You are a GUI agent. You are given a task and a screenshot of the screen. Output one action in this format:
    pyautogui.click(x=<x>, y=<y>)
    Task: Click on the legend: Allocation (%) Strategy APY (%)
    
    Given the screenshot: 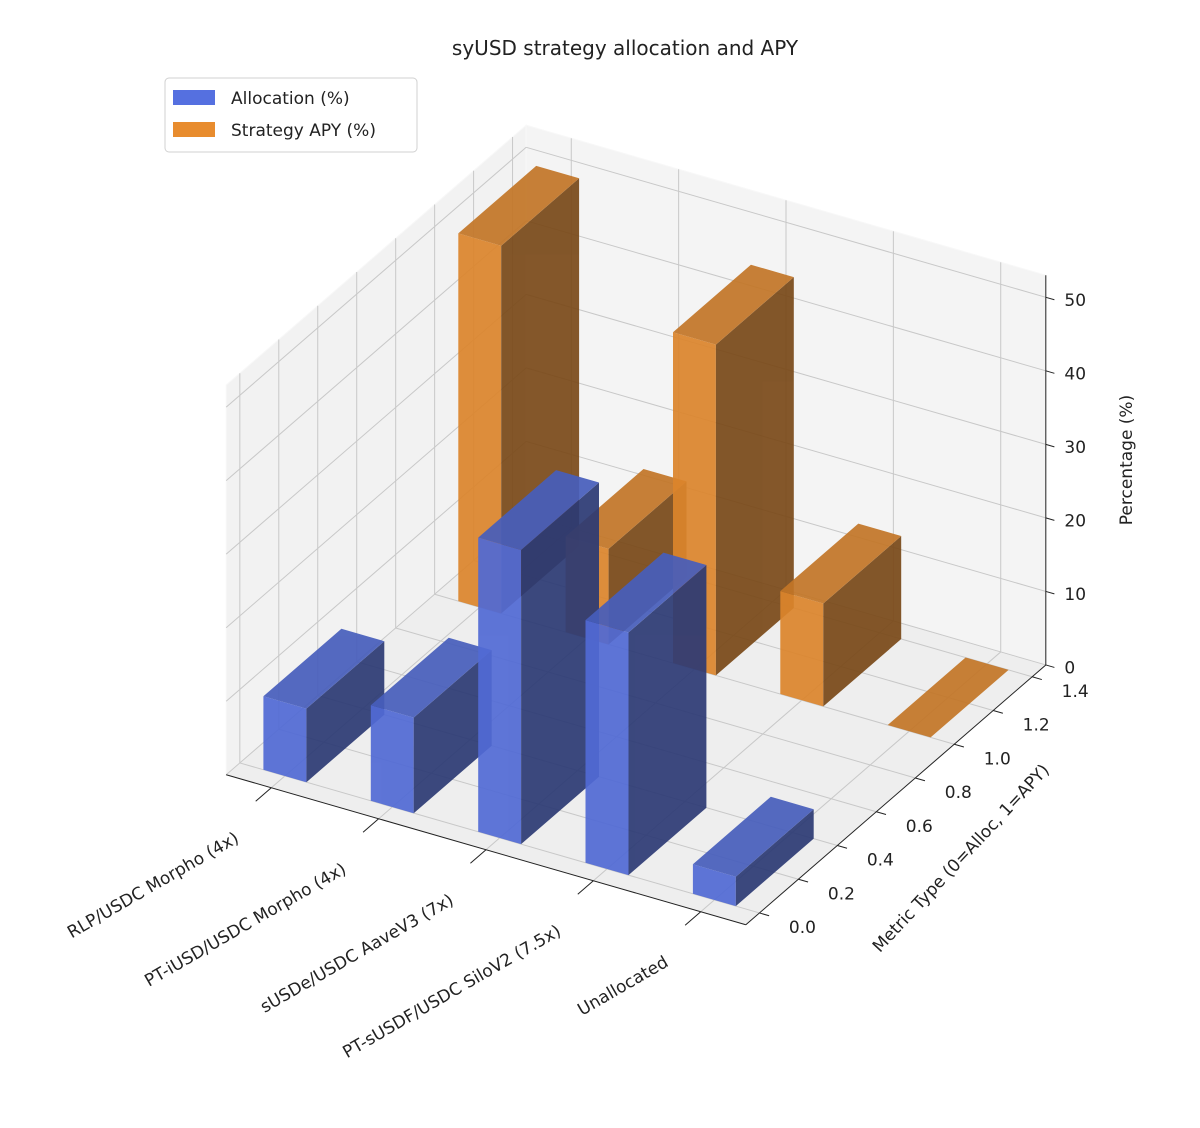 What is the action you would take?
    pyautogui.click(x=291, y=115)
    